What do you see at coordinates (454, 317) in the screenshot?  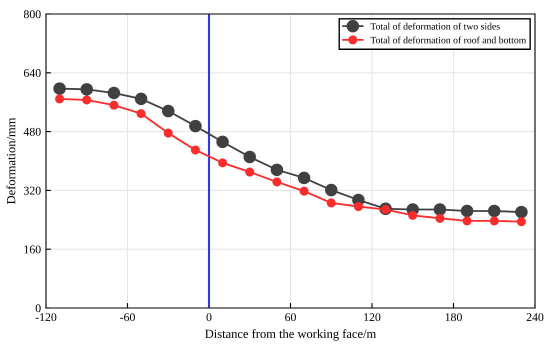 I see `x-tick-label: 180` at bounding box center [454, 317].